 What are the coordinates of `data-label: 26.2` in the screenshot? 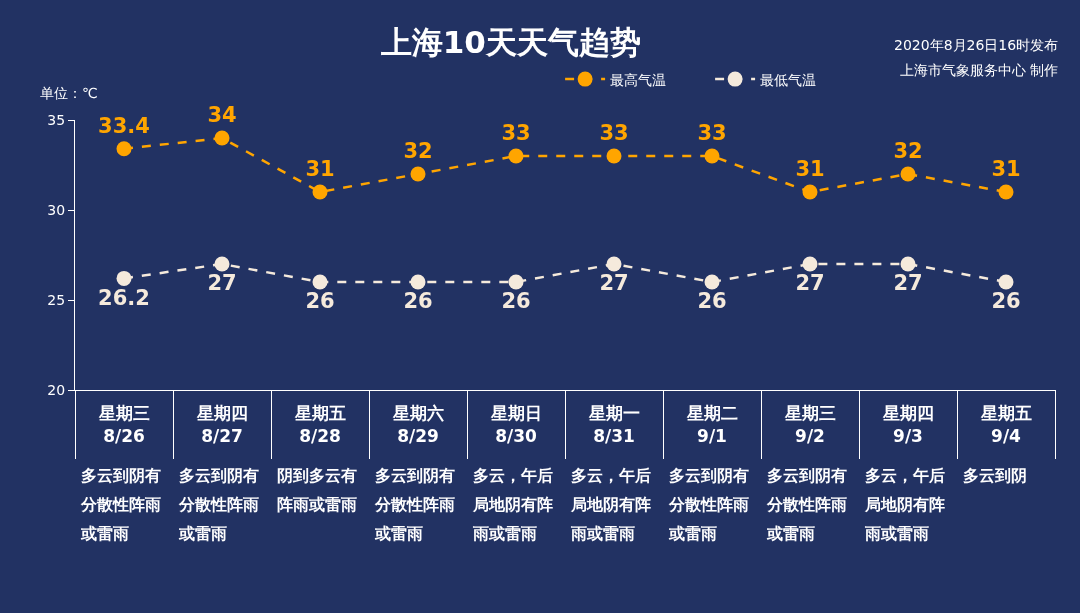 It's located at (124, 297).